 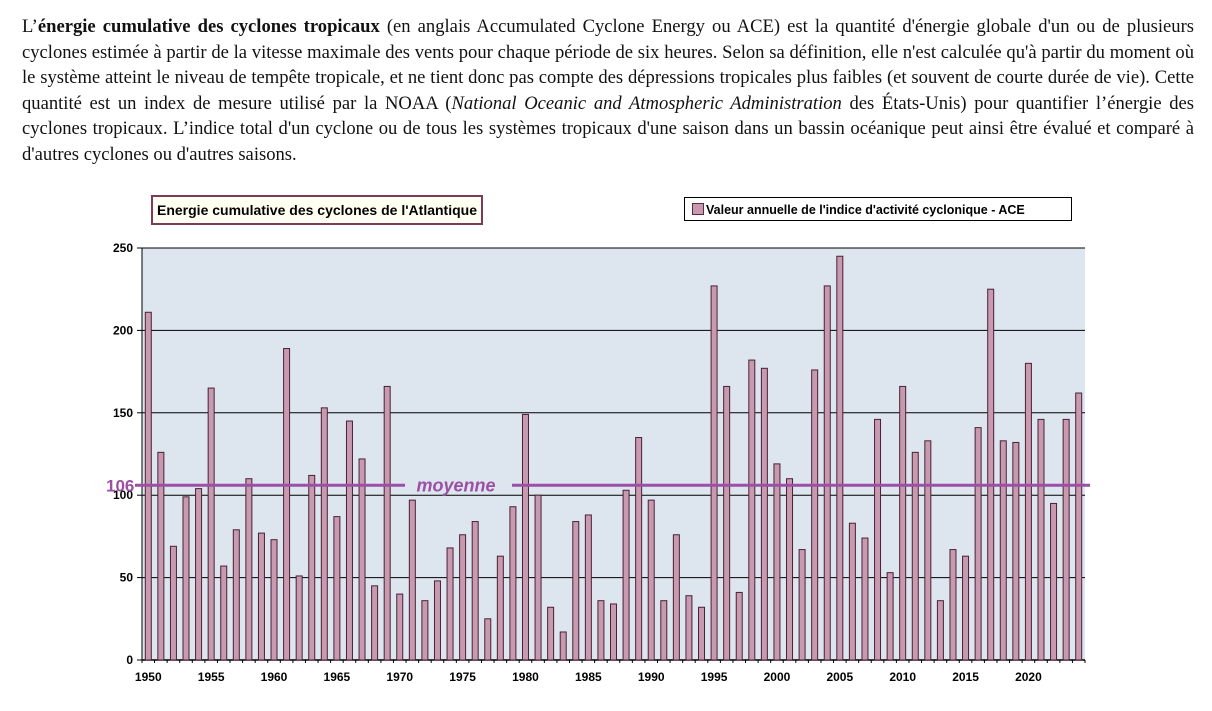 I want to click on bar-2022, so click(x=1054, y=581).